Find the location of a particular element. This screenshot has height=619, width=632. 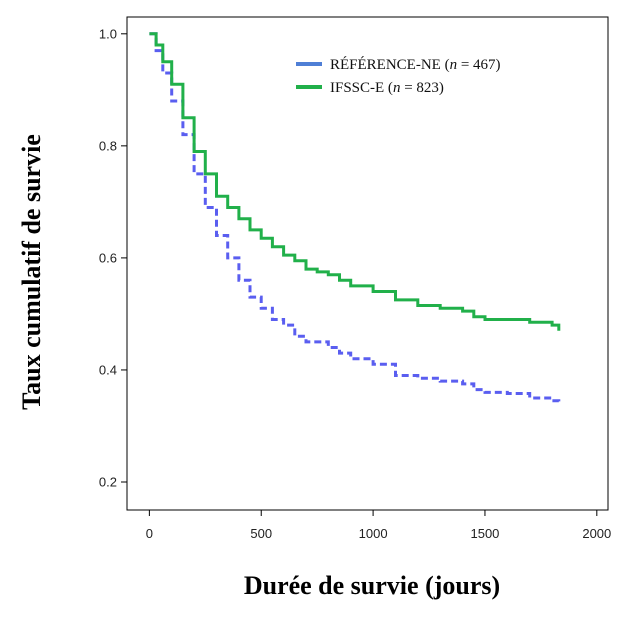

y-tick-label: 0.8 is located at coordinates (108, 145).